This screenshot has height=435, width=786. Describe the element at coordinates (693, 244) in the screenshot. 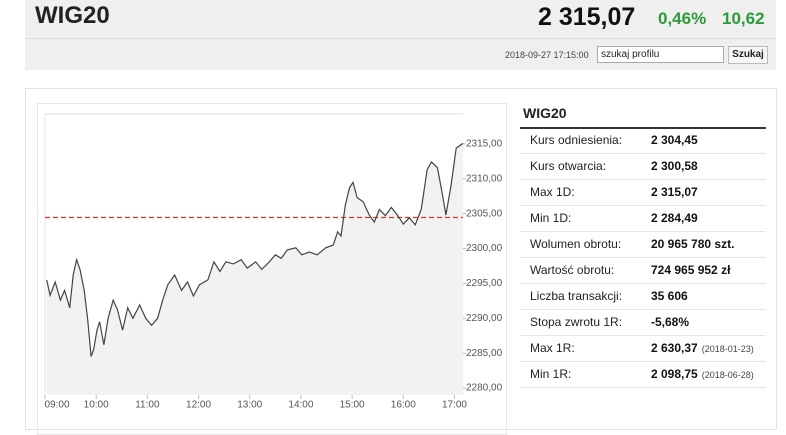

I see `stat-value: 20 965 780 szt.` at that location.